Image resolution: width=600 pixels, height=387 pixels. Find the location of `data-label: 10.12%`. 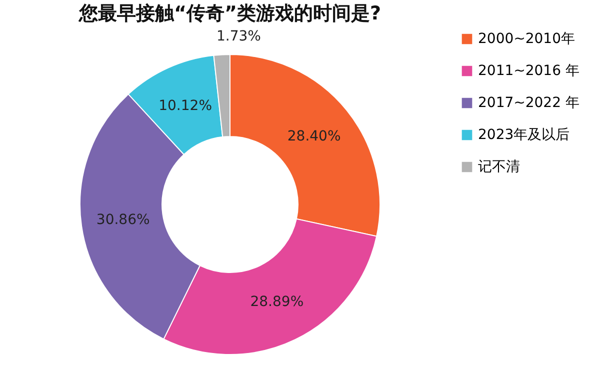

data-label: 10.12% is located at coordinates (185, 106).